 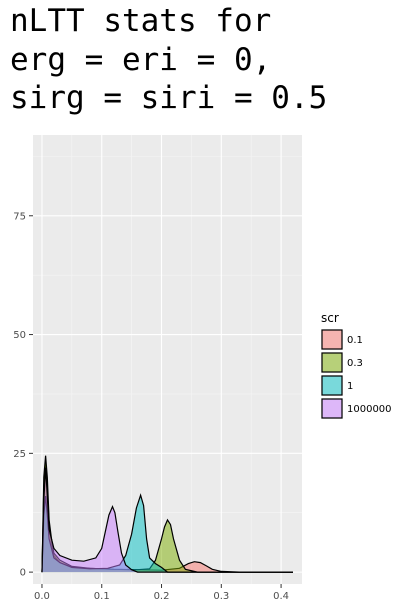 What do you see at coordinates (162, 596) in the screenshot?
I see `x-tick-label: 0.2` at bounding box center [162, 596].